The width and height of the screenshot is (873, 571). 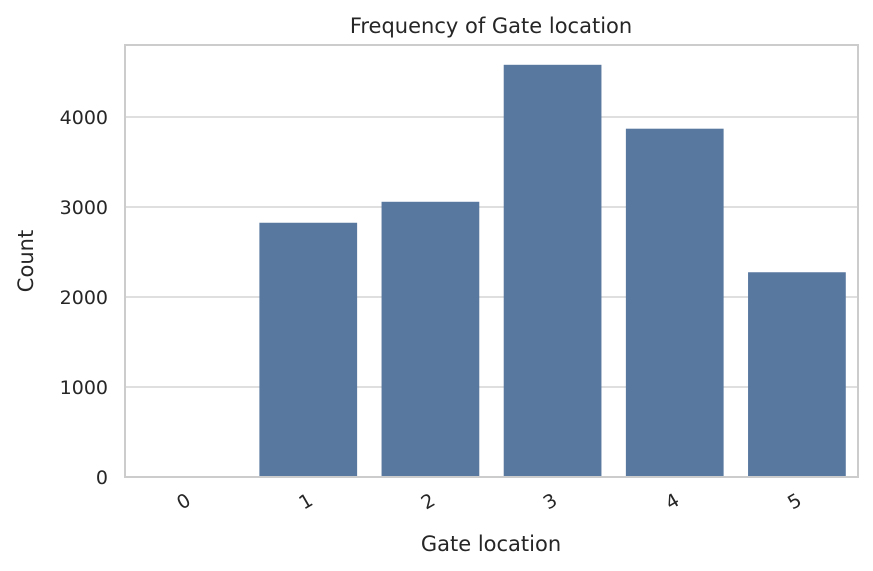 I want to click on x-tick-label: 3, so click(x=550, y=501).